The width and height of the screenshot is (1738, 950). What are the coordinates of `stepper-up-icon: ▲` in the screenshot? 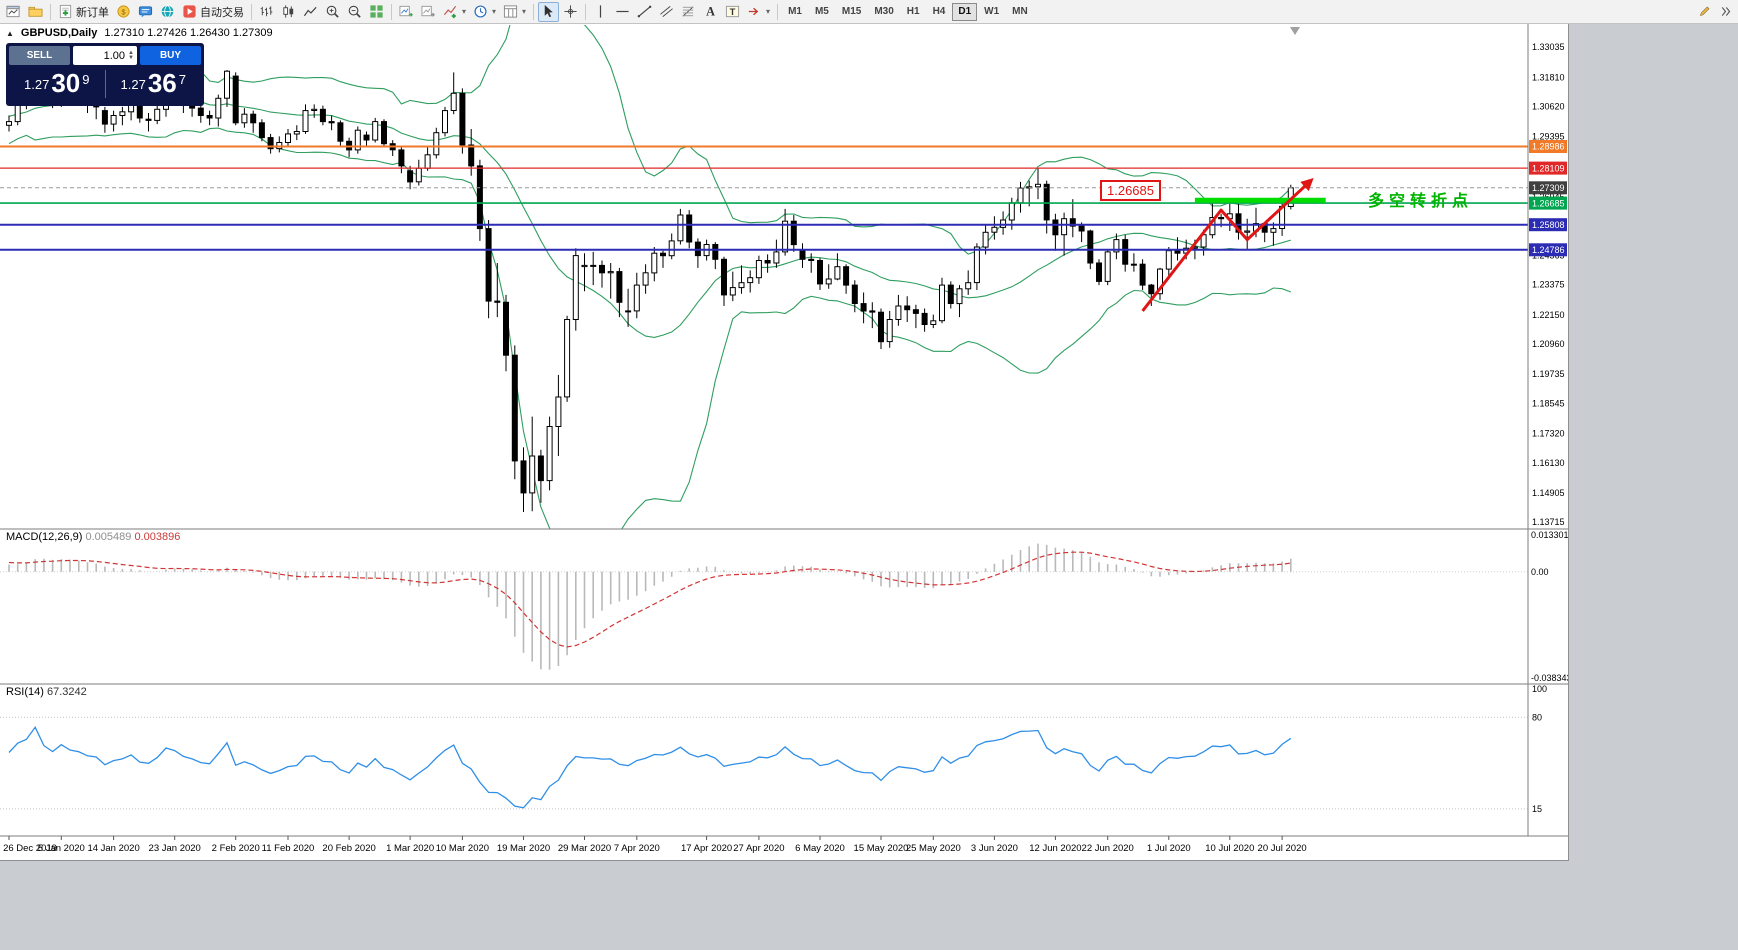 It's located at (131, 52).